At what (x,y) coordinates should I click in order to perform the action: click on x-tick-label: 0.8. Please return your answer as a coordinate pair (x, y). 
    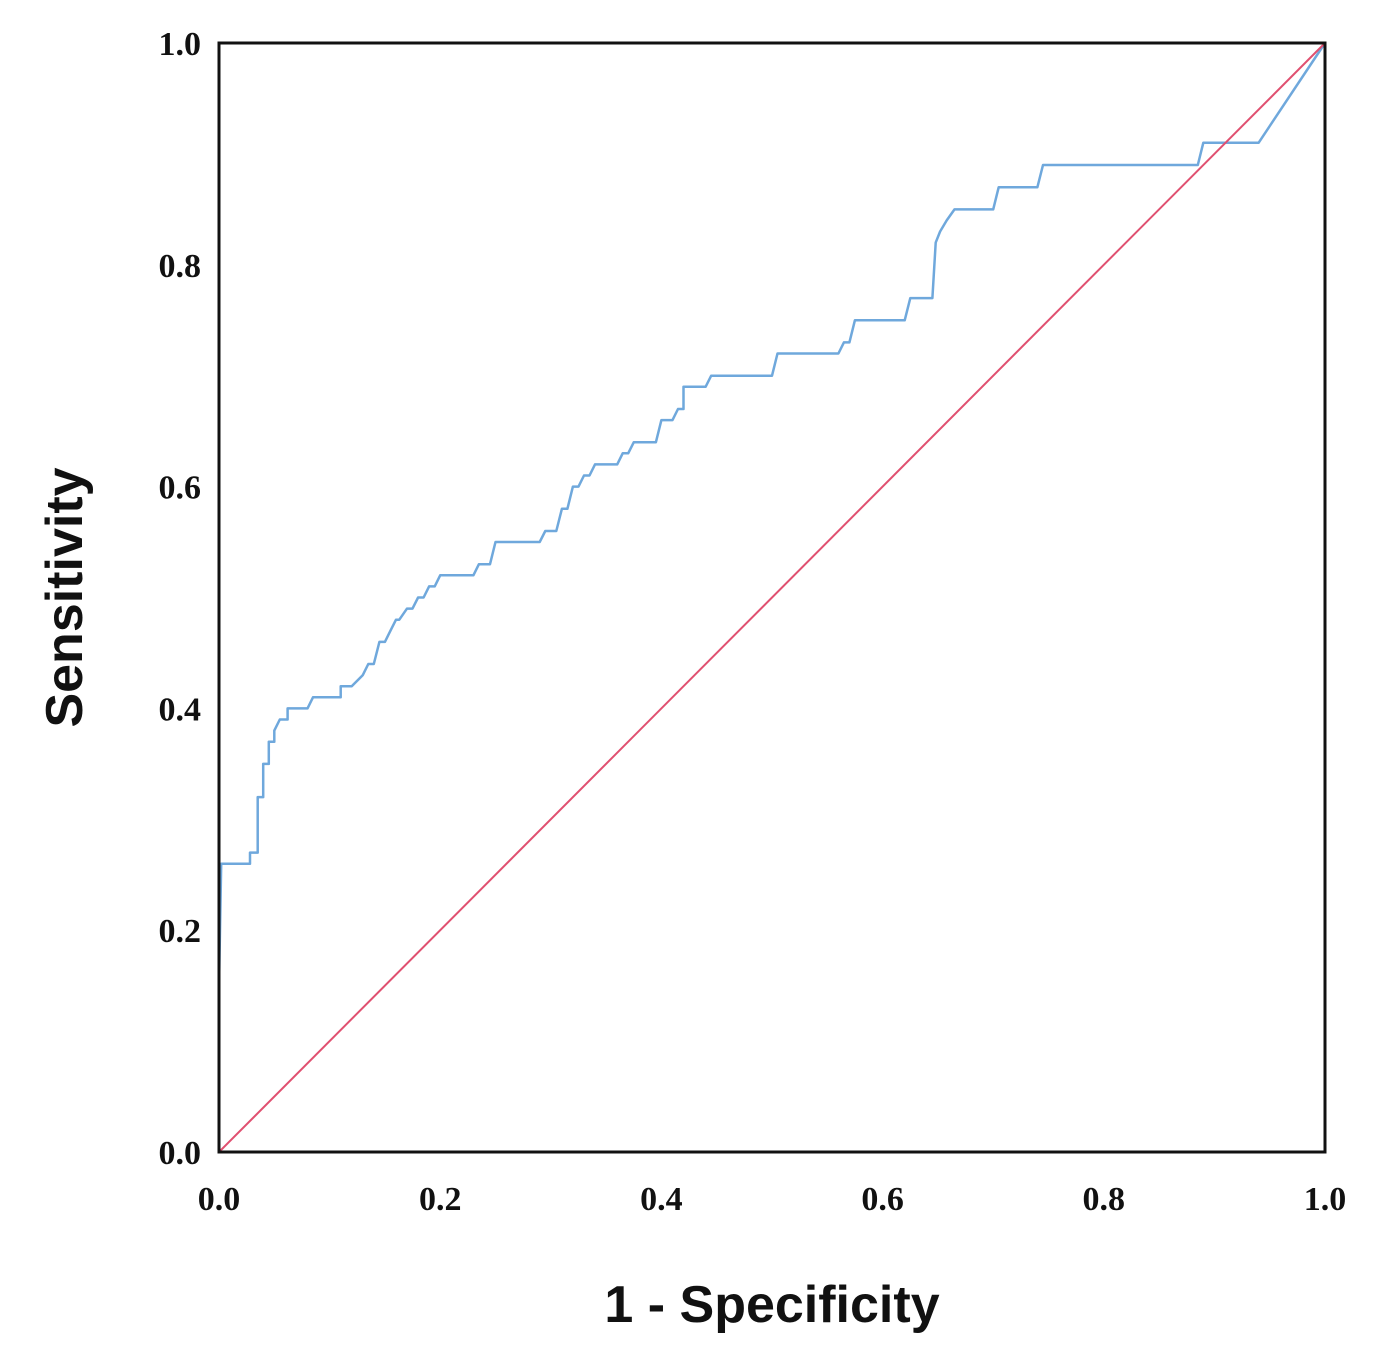
    Looking at the image, I should click on (1104, 1199).